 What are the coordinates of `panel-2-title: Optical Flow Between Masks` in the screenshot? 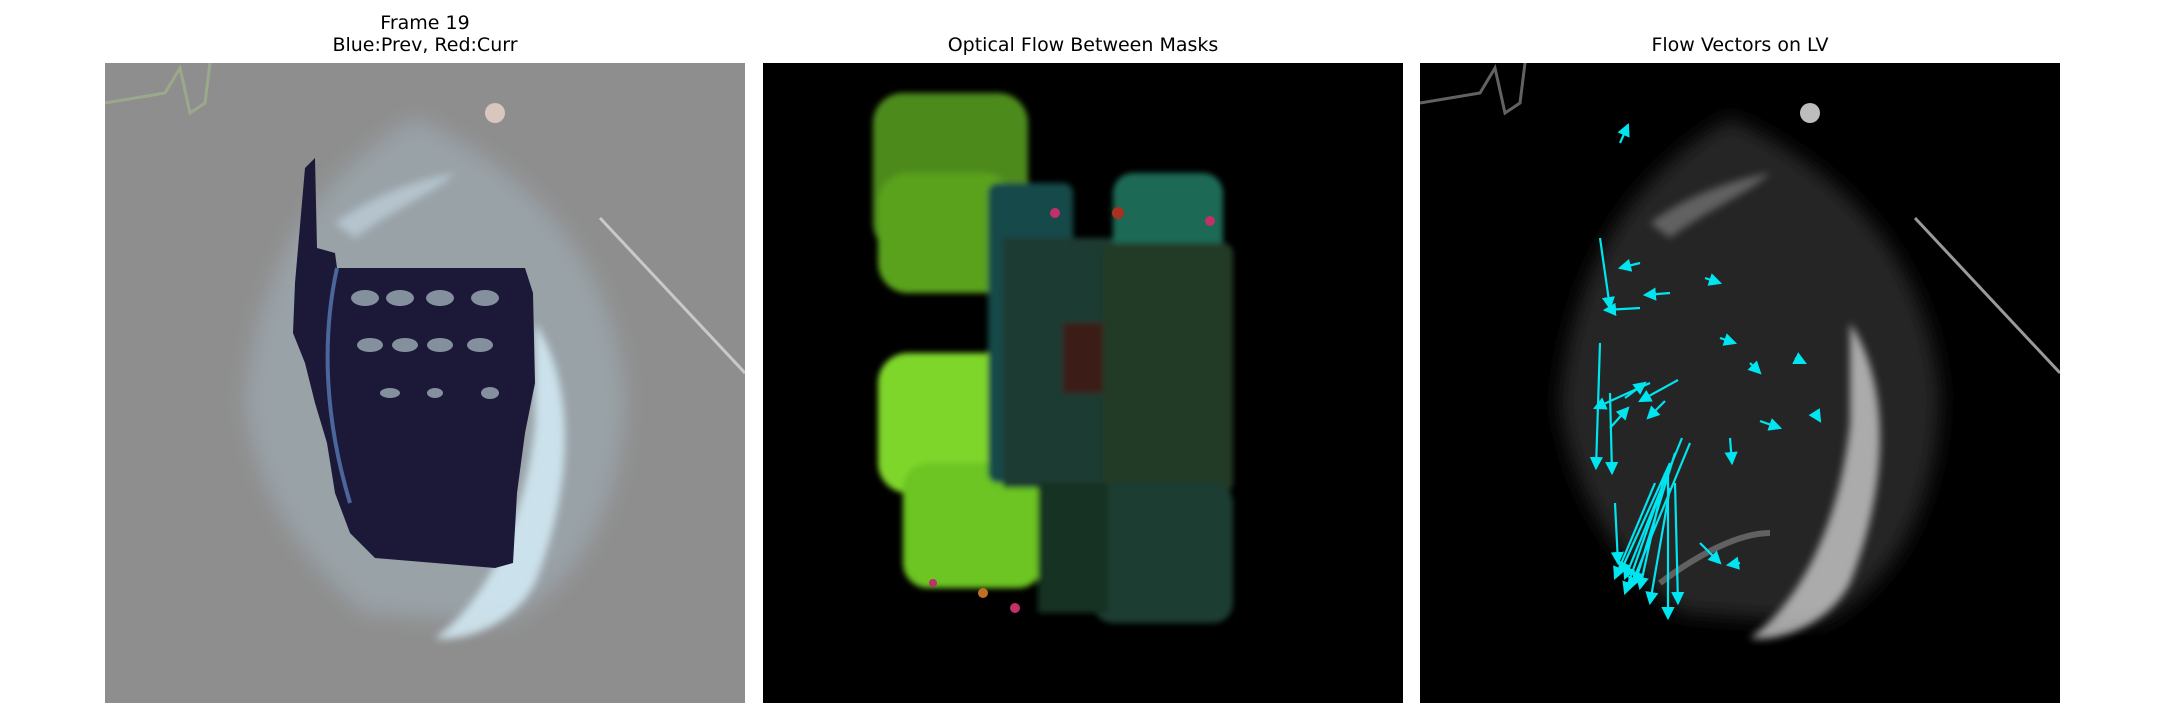 It's located at (1083, 45).